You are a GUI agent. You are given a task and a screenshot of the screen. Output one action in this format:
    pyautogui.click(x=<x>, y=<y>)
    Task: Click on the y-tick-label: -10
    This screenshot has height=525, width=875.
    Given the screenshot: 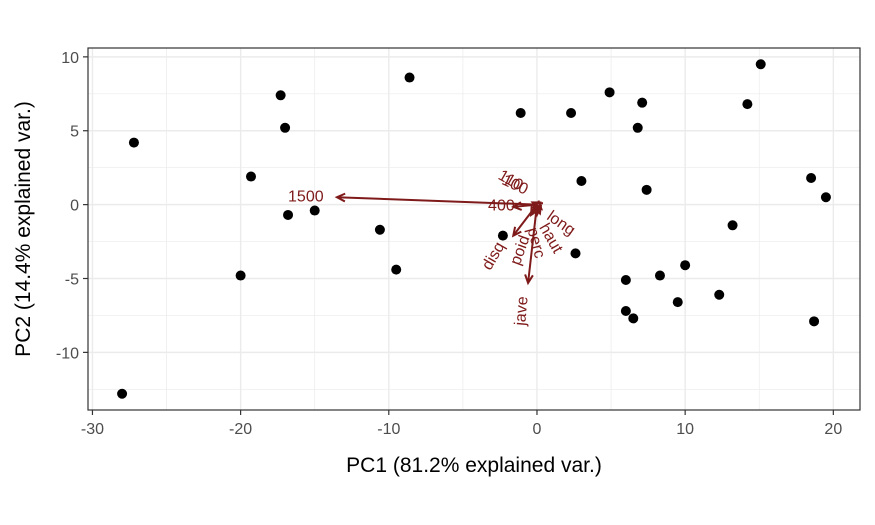 What is the action you would take?
    pyautogui.click(x=67, y=353)
    